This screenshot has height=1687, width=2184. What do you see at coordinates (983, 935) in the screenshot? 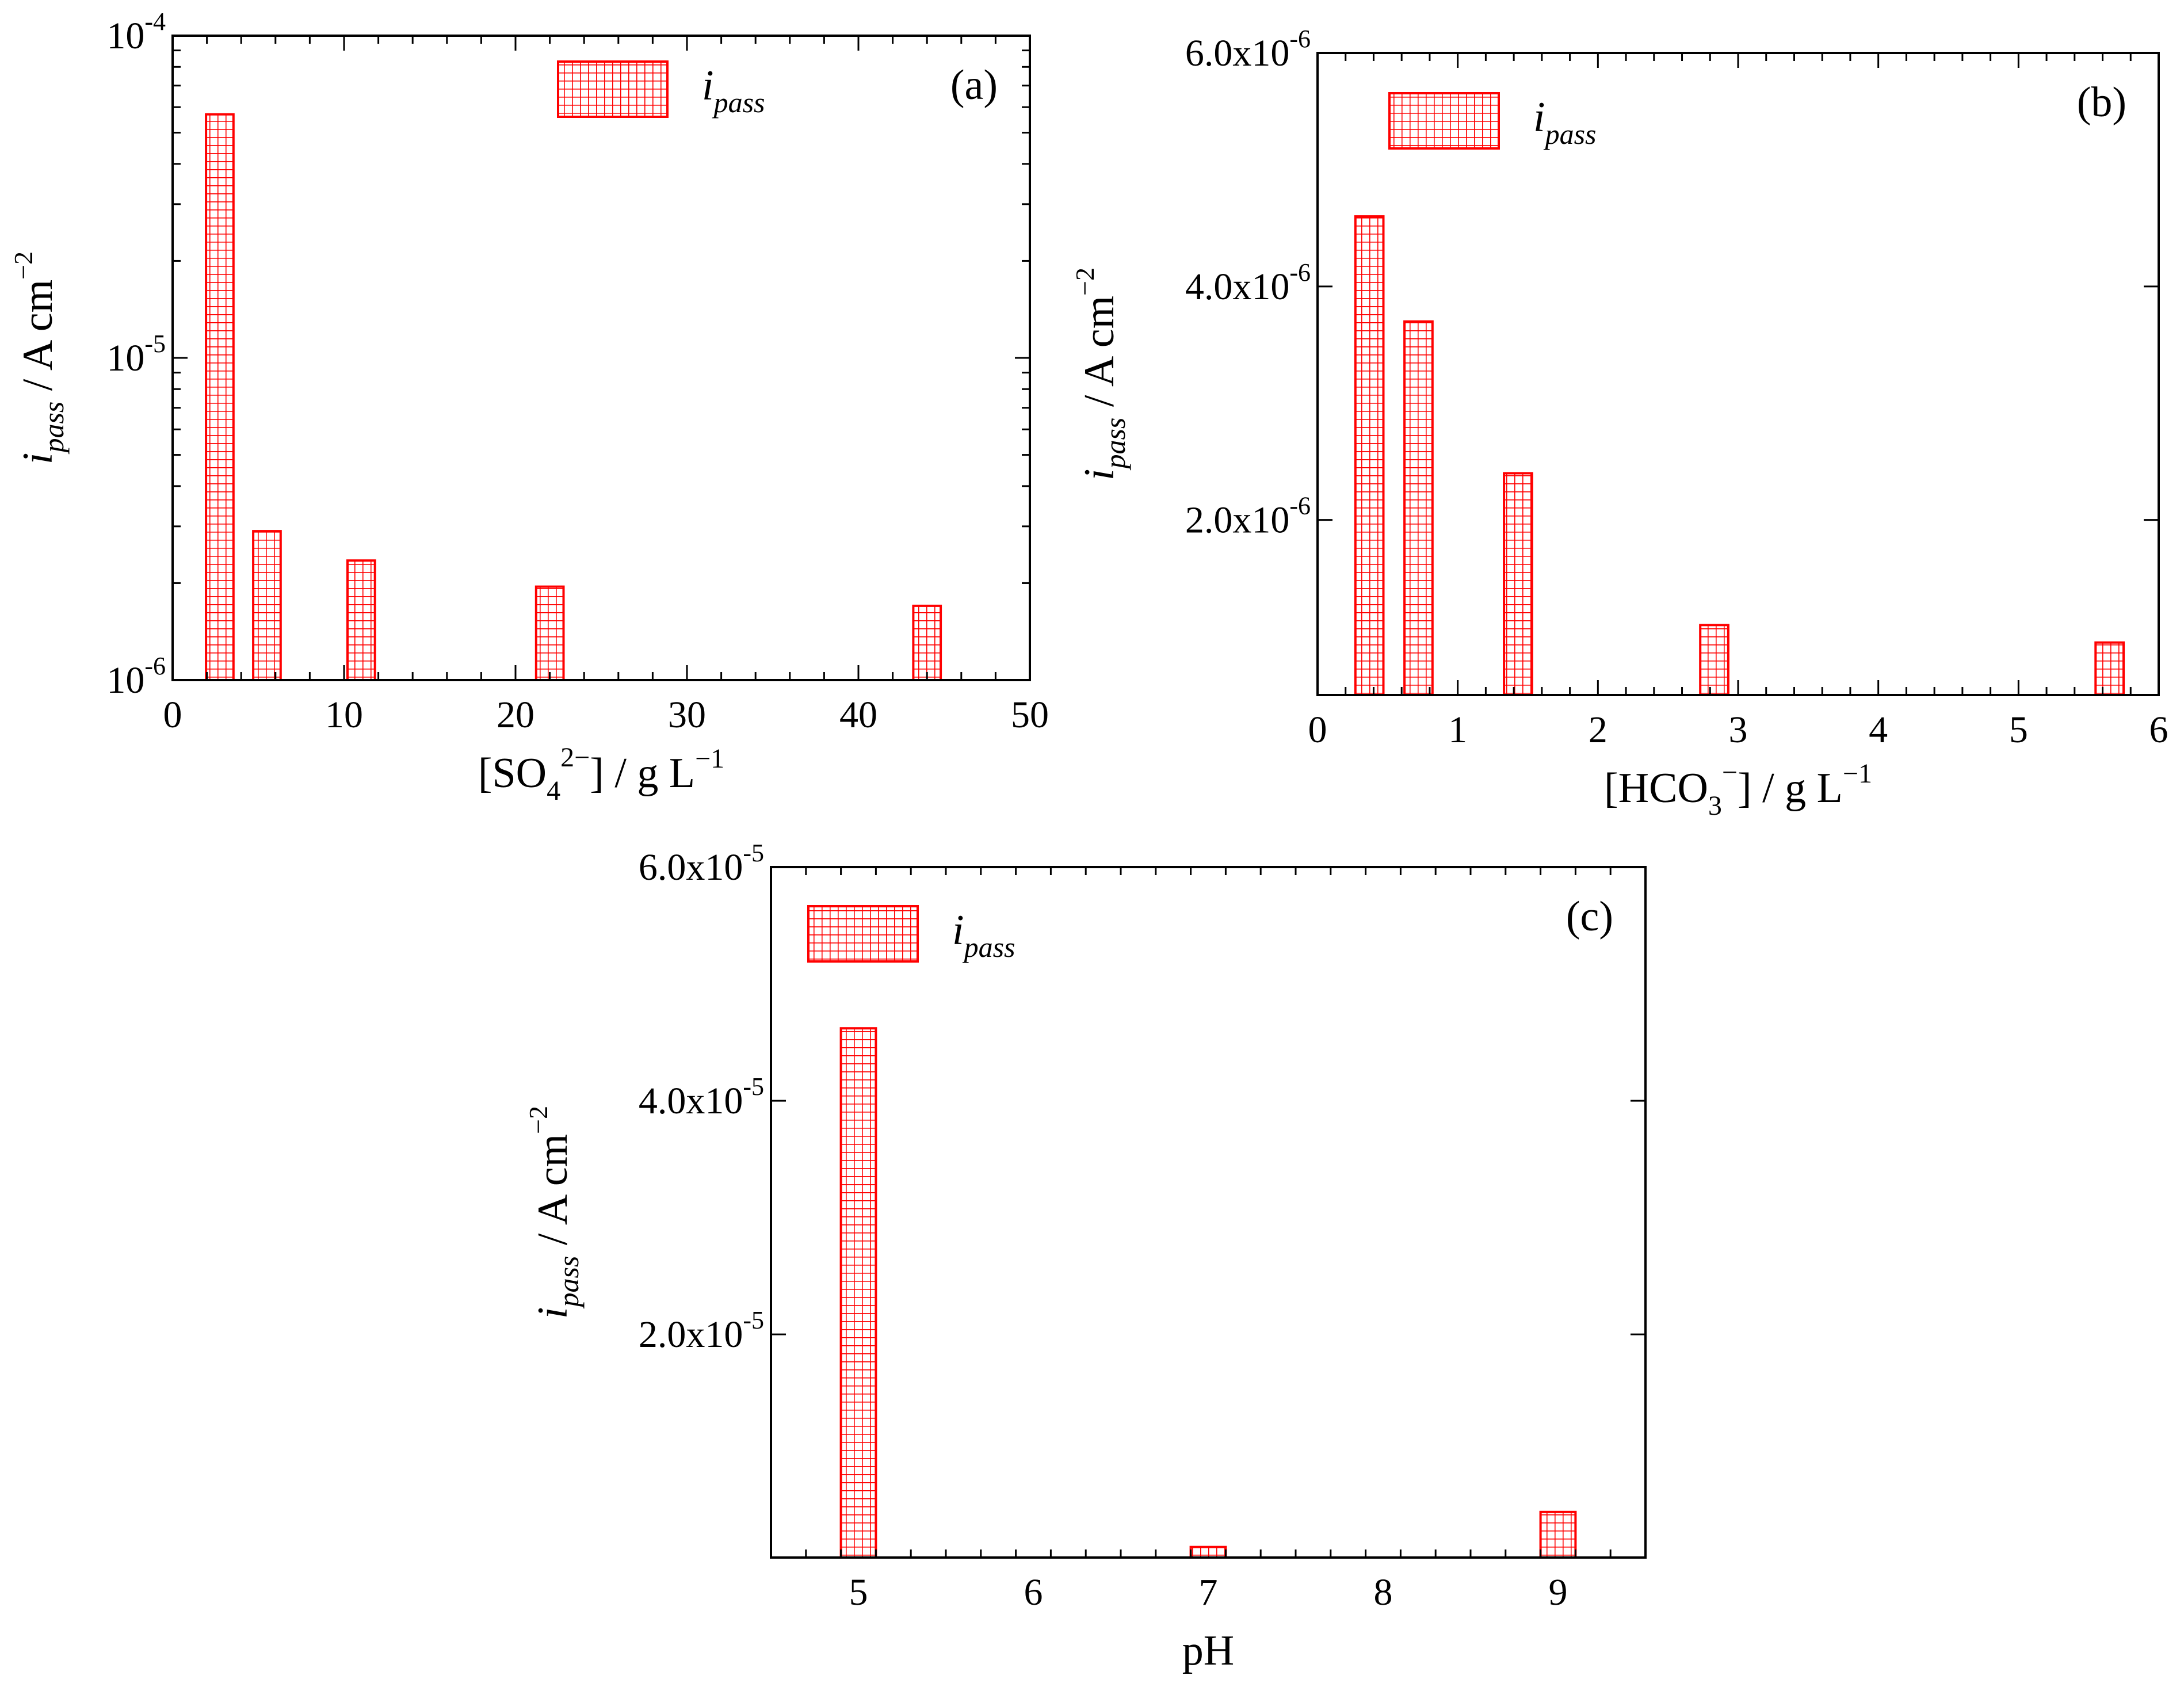
I see `legend-label-c: ipass` at bounding box center [983, 935].